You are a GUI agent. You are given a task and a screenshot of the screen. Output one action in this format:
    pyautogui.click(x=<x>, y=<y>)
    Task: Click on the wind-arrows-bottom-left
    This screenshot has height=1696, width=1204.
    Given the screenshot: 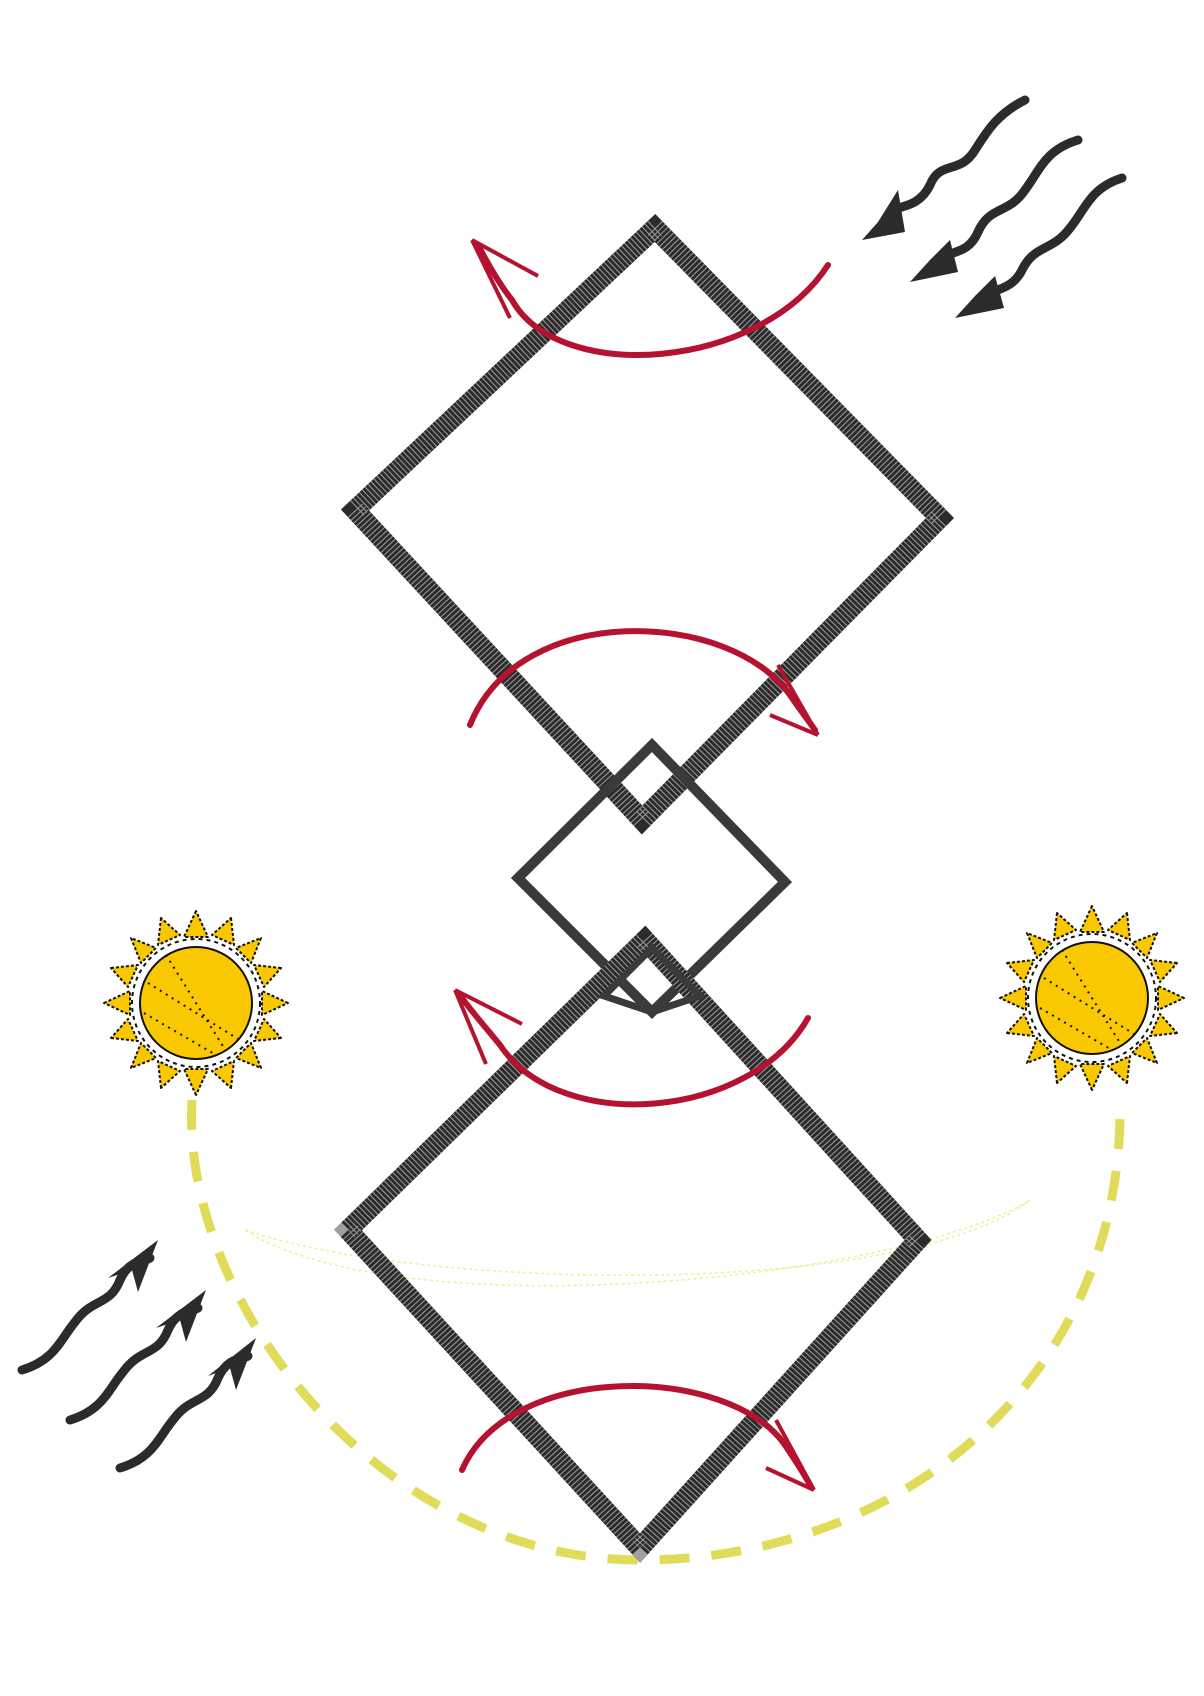 What is the action you would take?
    pyautogui.click(x=136, y=1356)
    